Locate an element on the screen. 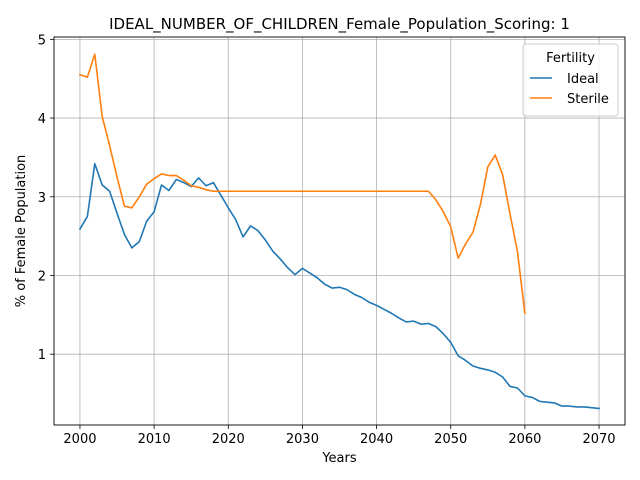  y-tick-label: 4 is located at coordinates (42, 119).